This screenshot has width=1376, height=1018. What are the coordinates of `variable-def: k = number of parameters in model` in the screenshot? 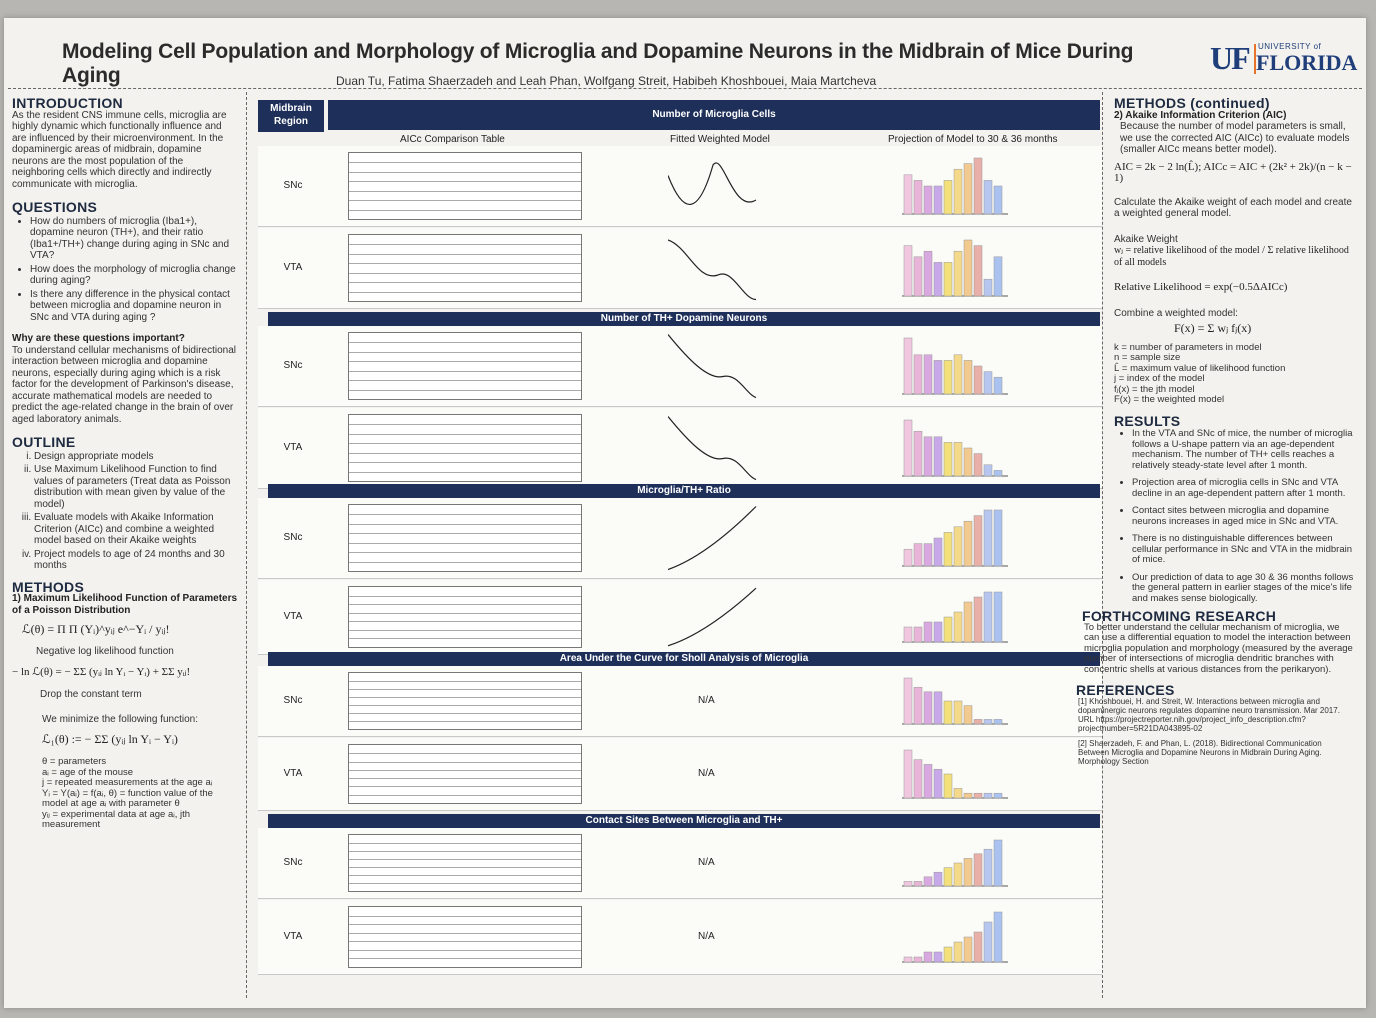 It's located at (1188, 347).